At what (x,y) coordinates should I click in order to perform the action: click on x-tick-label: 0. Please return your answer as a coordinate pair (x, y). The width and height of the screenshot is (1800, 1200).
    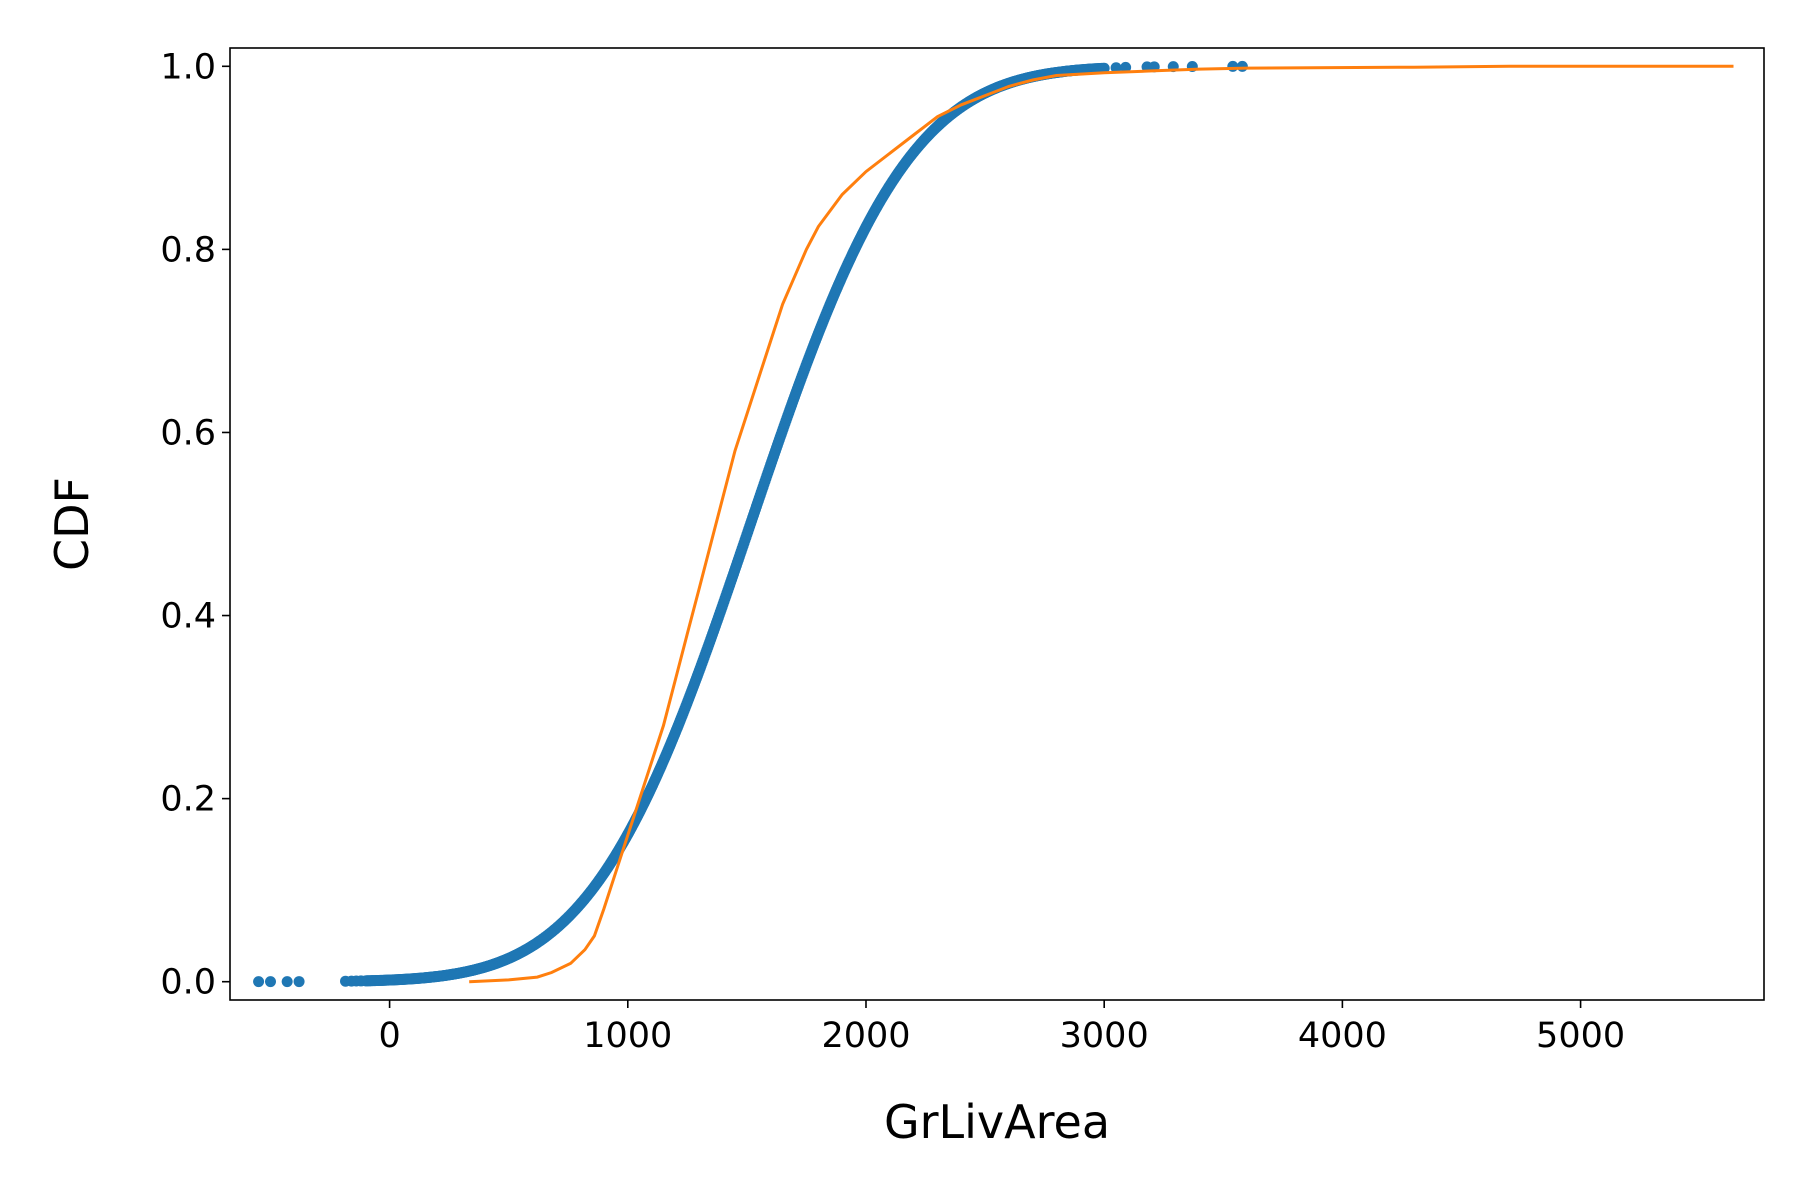
    Looking at the image, I should click on (389, 1036).